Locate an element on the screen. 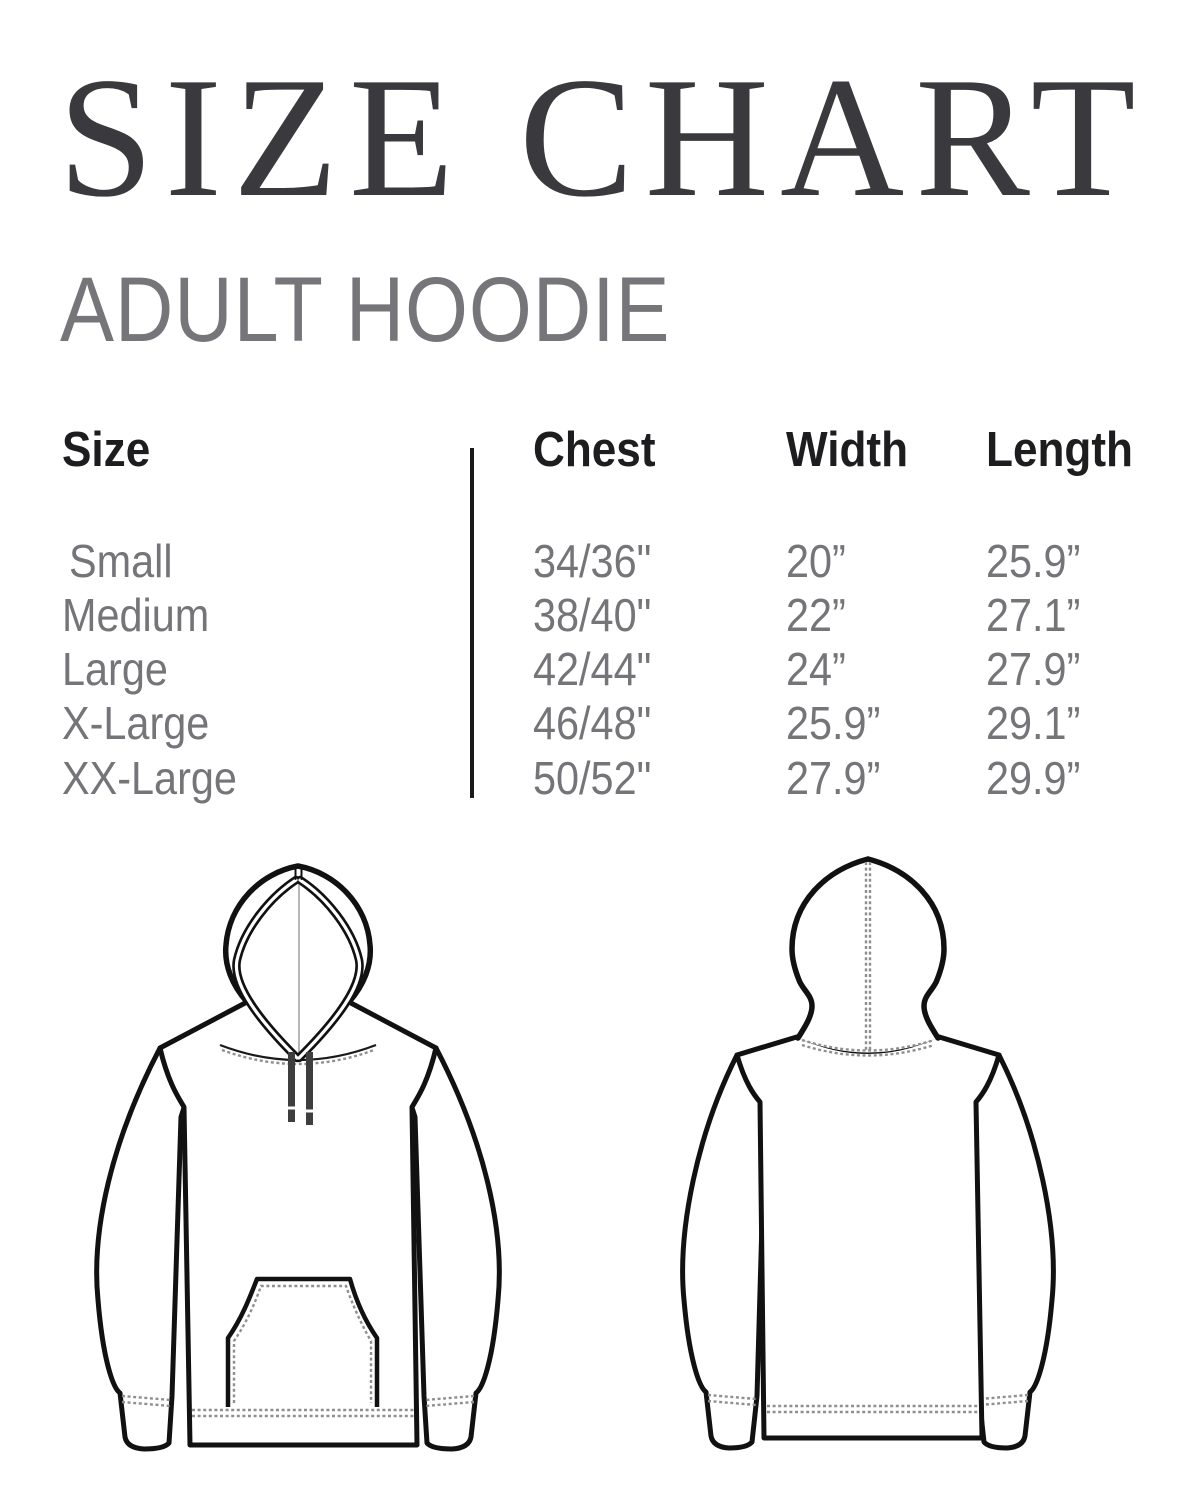 The width and height of the screenshot is (1200, 1500). back-left-cuff-stitch is located at coordinates (732, 1400).